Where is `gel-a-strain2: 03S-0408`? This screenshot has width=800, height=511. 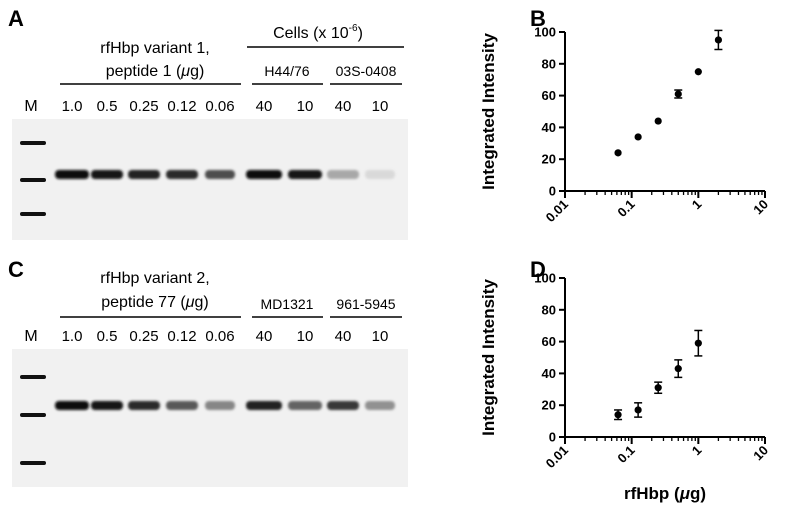 gel-a-strain2: 03S-0408 is located at coordinates (366, 71).